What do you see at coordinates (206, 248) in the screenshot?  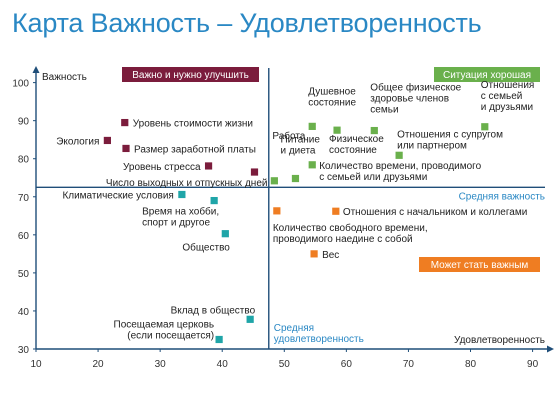 I see `point-label: Общество` at bounding box center [206, 248].